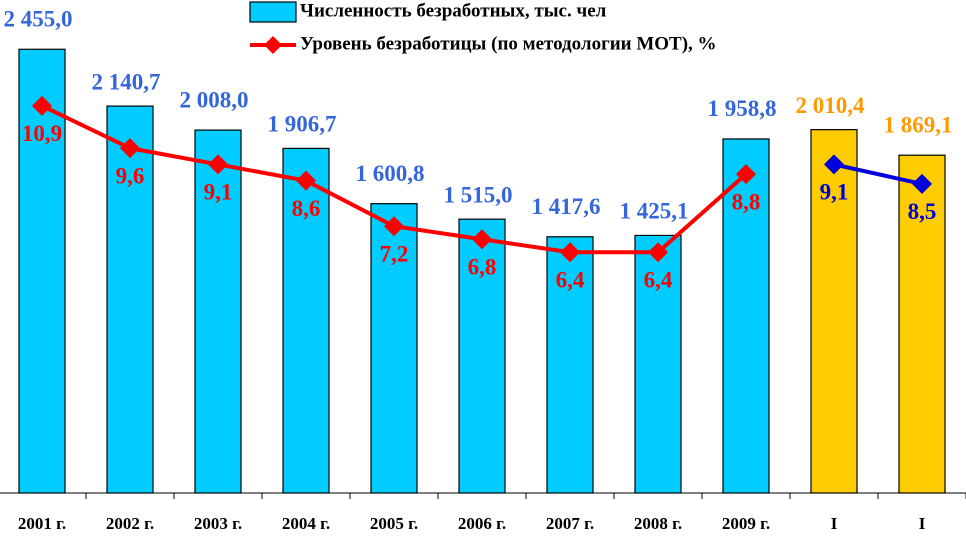  What do you see at coordinates (654, 211) in the screenshot?
I see `bar-value-label: 1 425,1` at bounding box center [654, 211].